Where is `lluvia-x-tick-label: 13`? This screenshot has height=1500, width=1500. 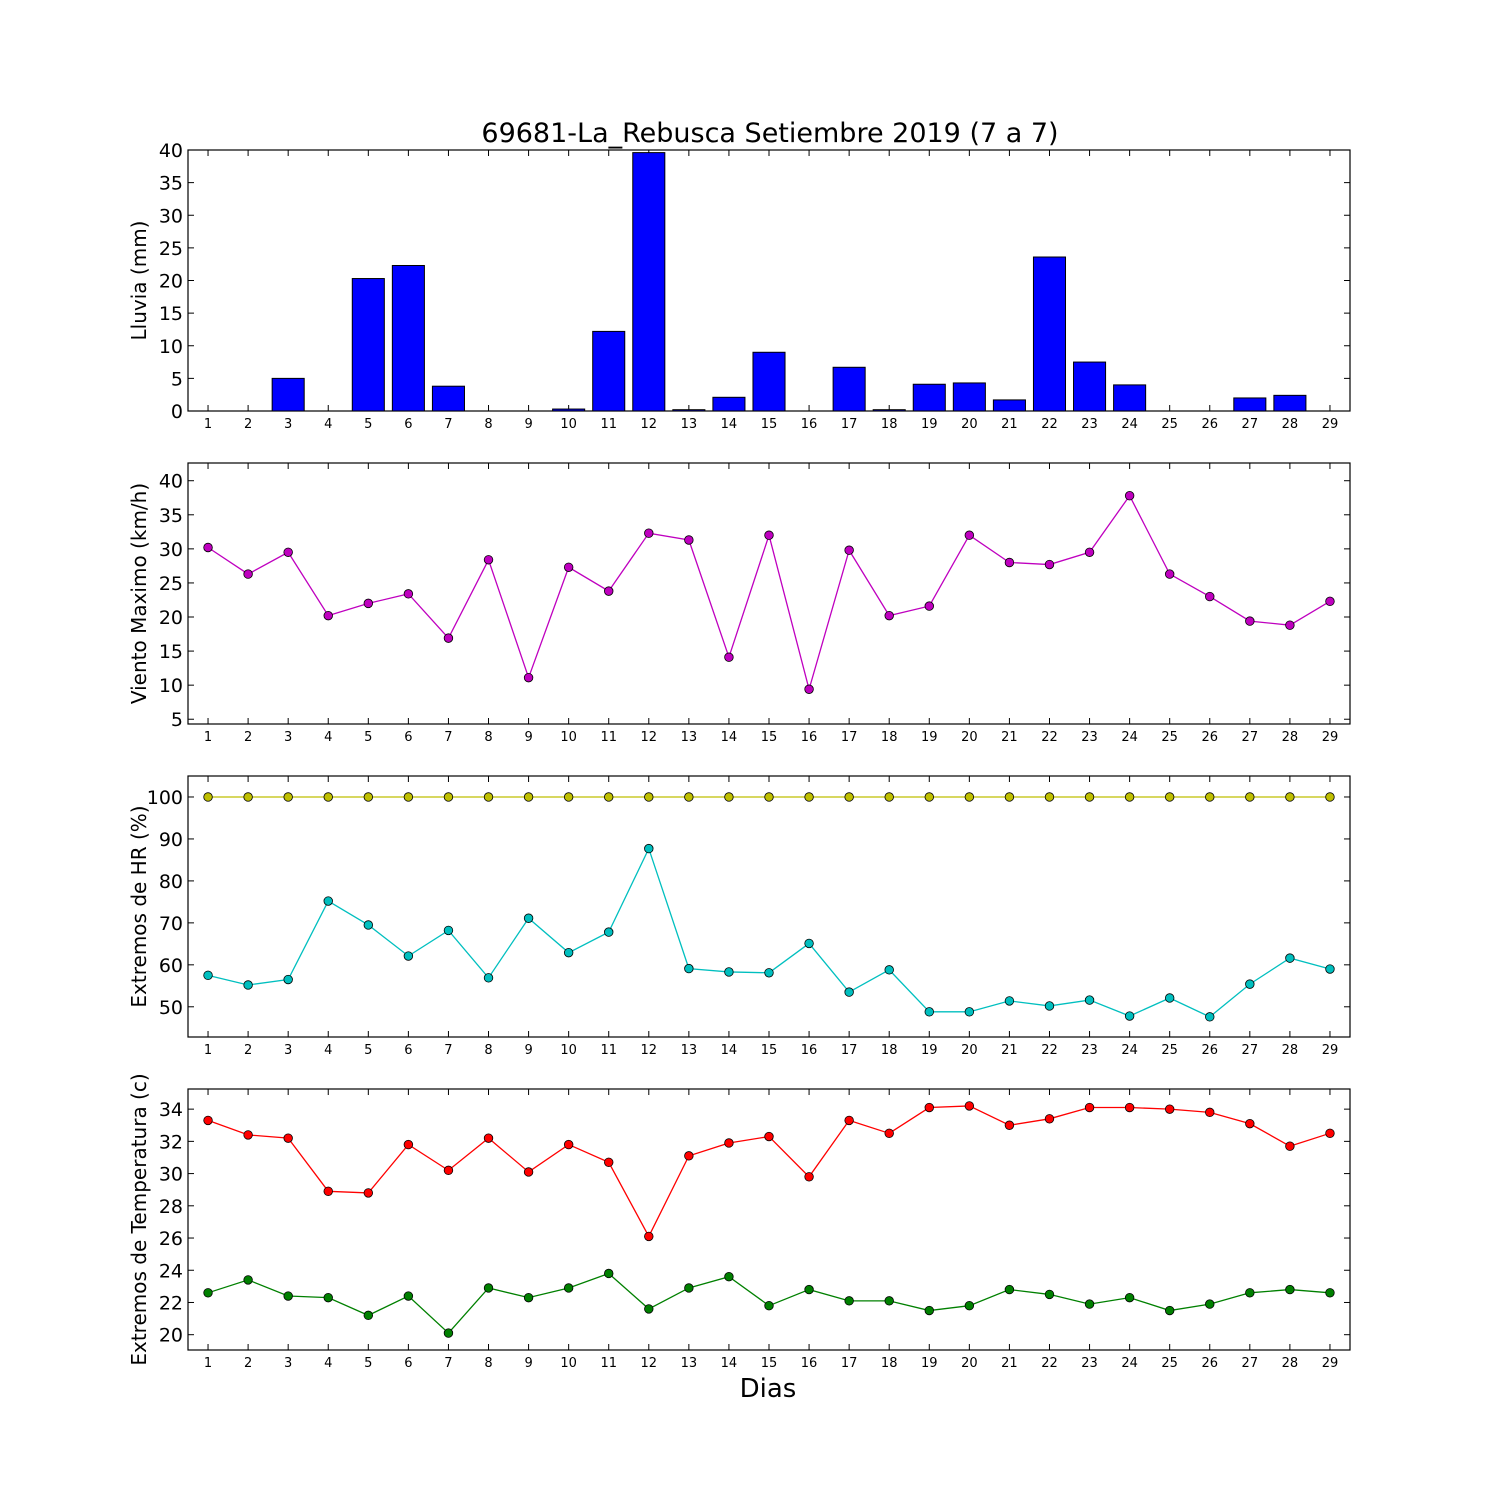 lluvia-x-tick-label: 13 is located at coordinates (689, 424).